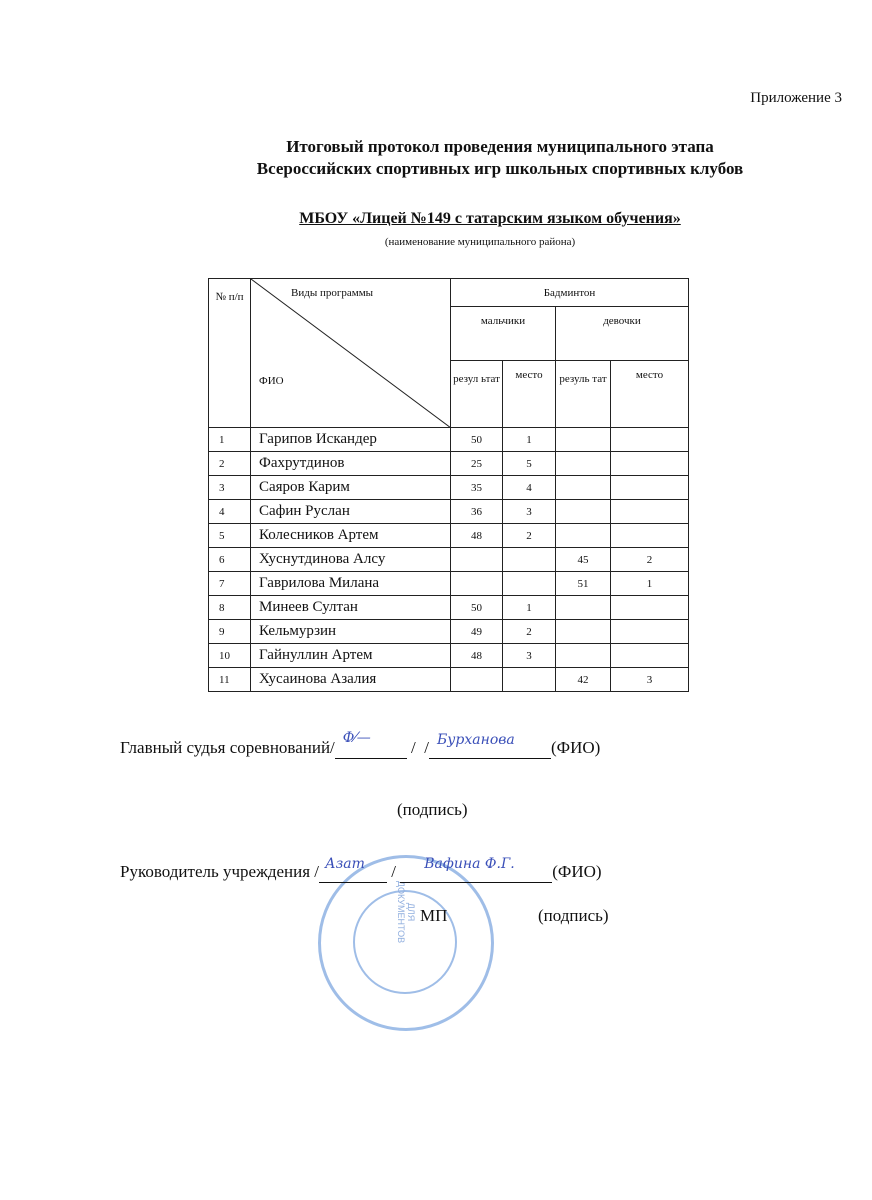  Describe the element at coordinates (229, 655) in the screenshot. I see `row-number: 10` at that location.